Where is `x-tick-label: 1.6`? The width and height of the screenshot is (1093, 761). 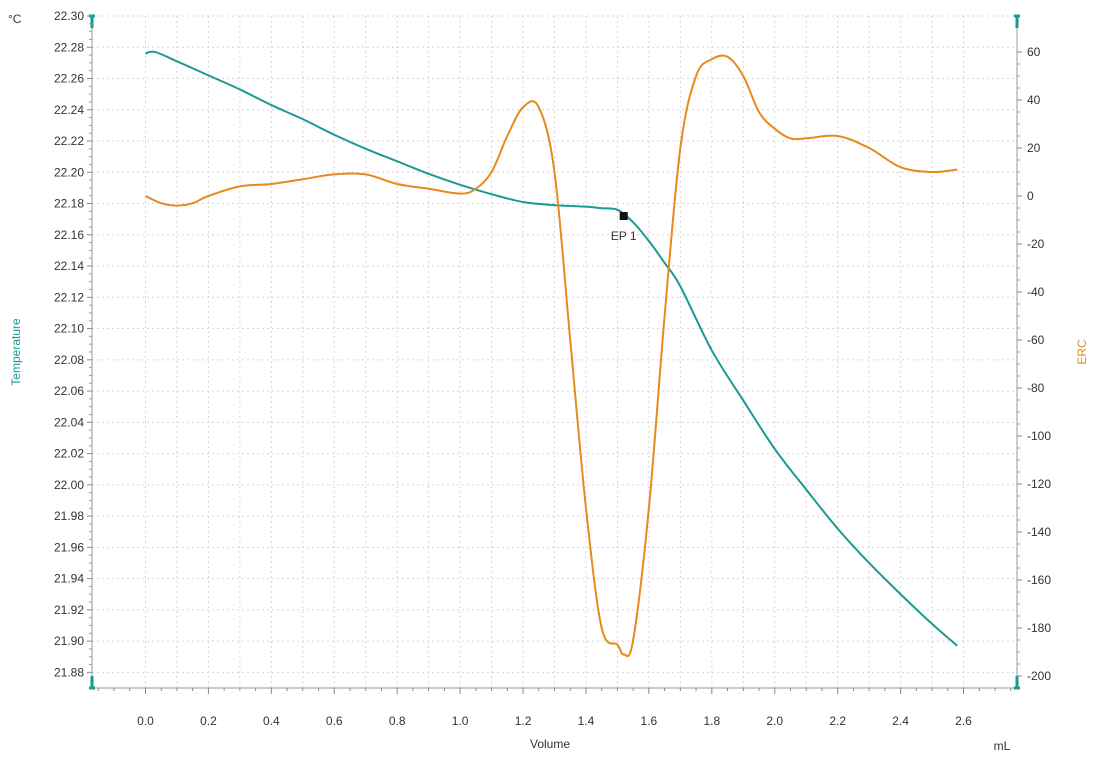
x-tick-label: 1.6 is located at coordinates (649, 721).